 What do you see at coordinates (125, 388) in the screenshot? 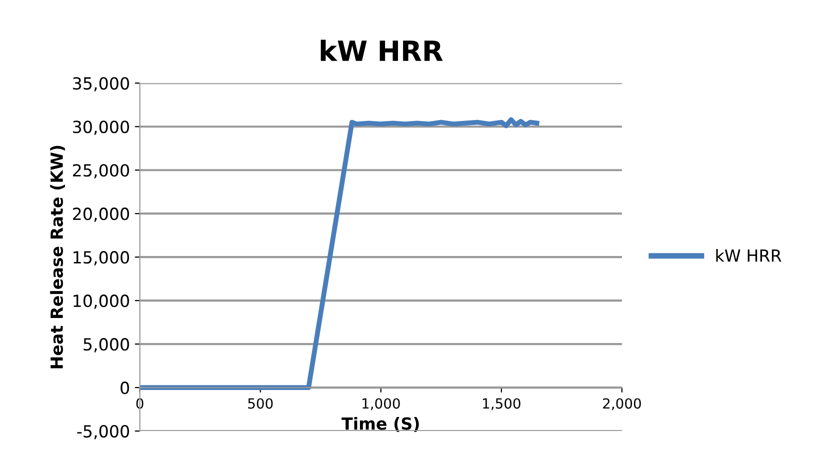
I see `y-tick-label: 0` at bounding box center [125, 388].